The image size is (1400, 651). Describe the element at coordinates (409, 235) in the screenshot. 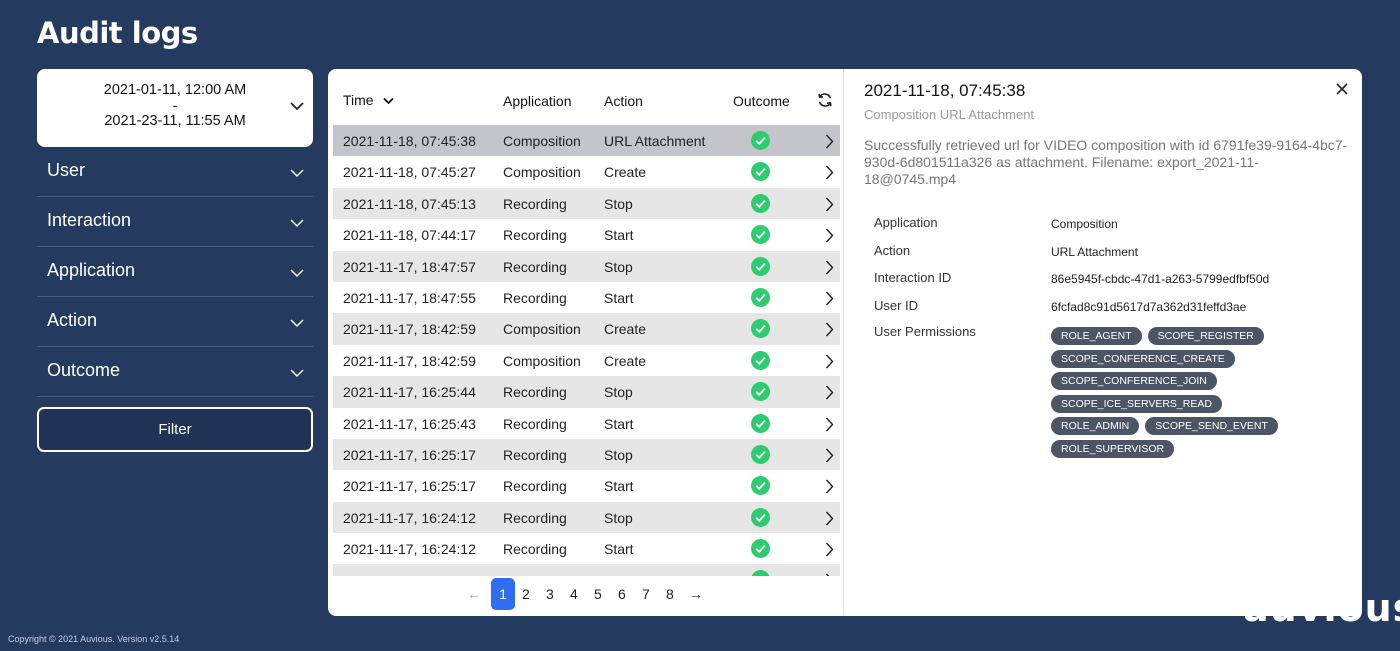

I see `cell-time: 2021-11-18, 07:44:17` at that location.